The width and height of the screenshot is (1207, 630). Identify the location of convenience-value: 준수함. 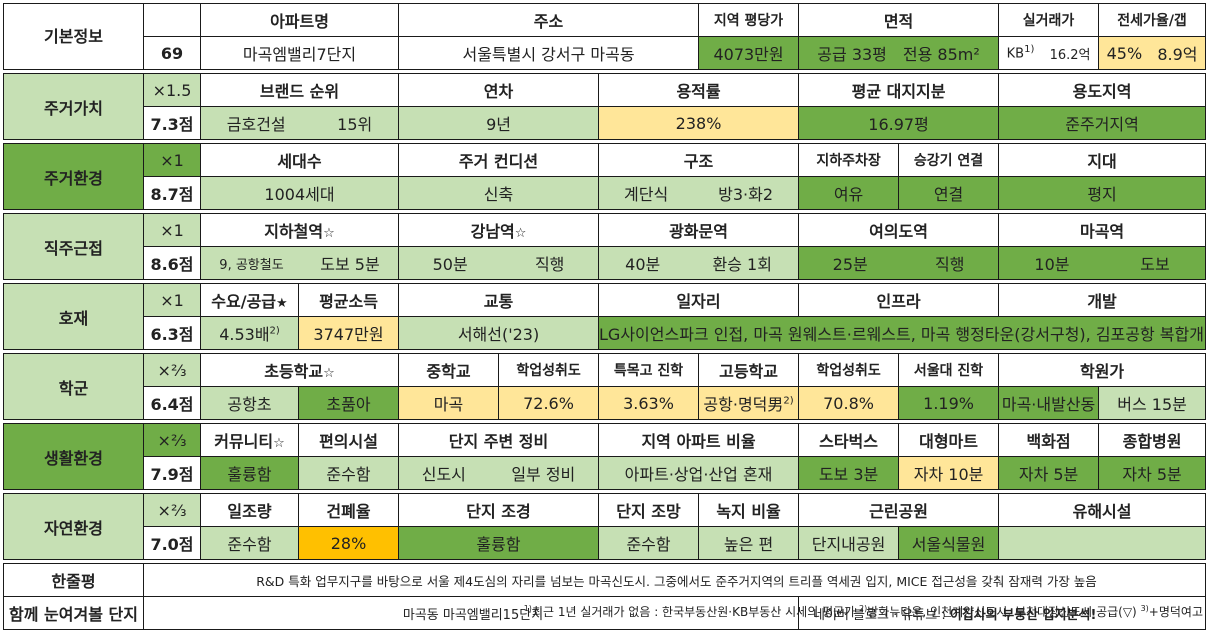
(348, 473).